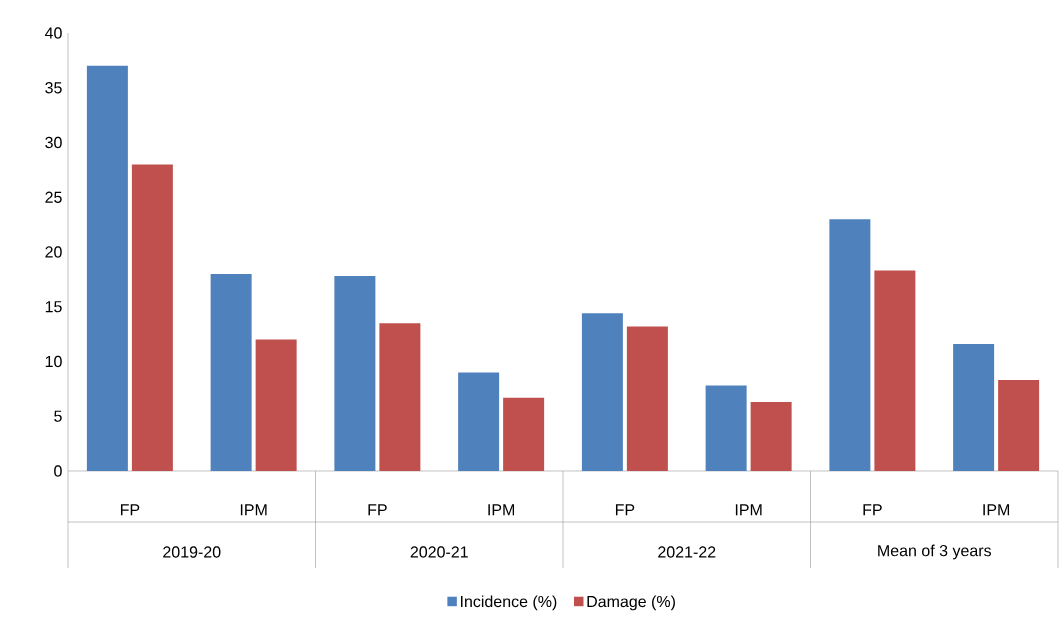 The height and width of the screenshot is (619, 1062). Describe the element at coordinates (53, 142) in the screenshot. I see `y-tick-label: 30` at that location.